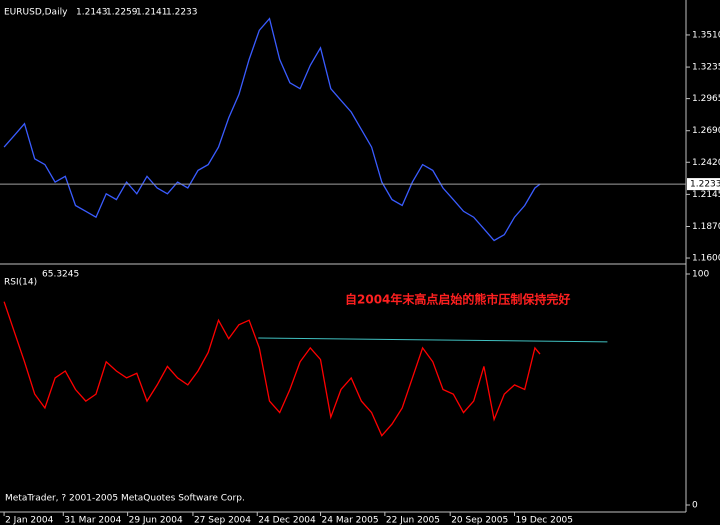 The image size is (720, 525). I want to click on y-tick-label: 100, so click(700, 275).